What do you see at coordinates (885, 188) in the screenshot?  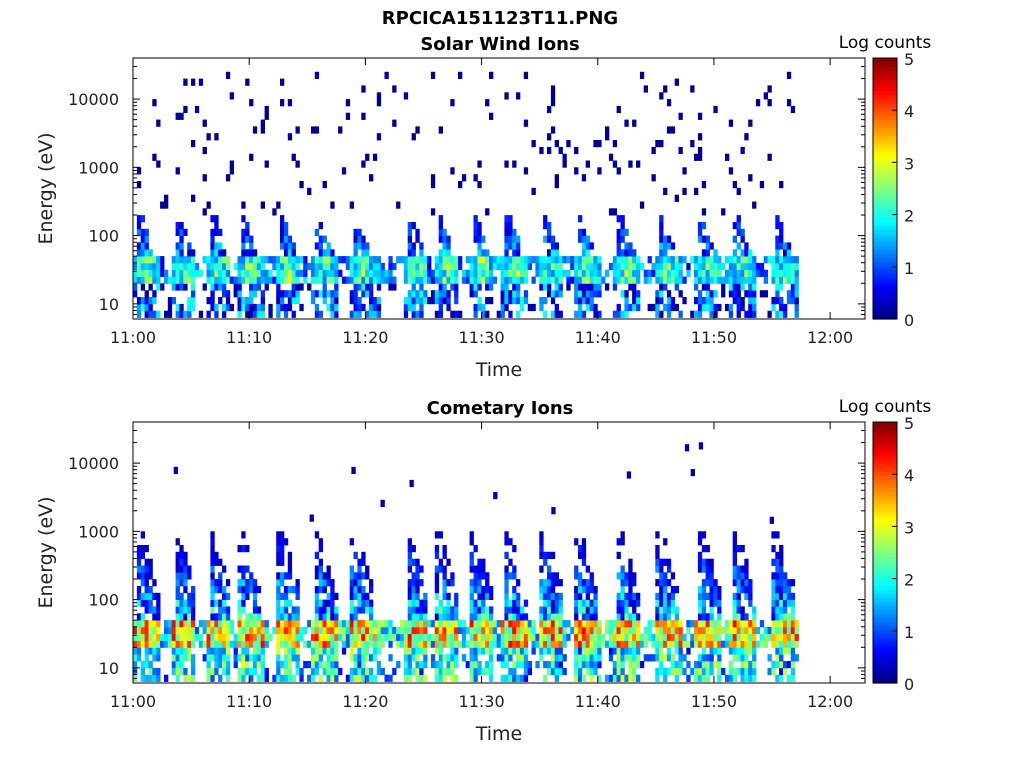 I see `colorbar-frame` at bounding box center [885, 188].